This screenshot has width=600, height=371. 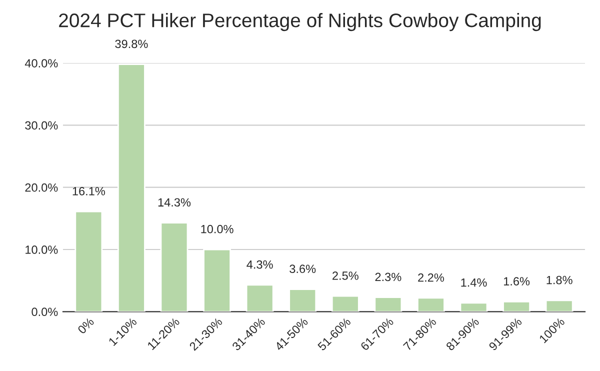 What do you see at coordinates (300, 22) in the screenshot?
I see `chart-title: 2024 PCT Hiker Percentage of Nights Cowboy Camping` at bounding box center [300, 22].